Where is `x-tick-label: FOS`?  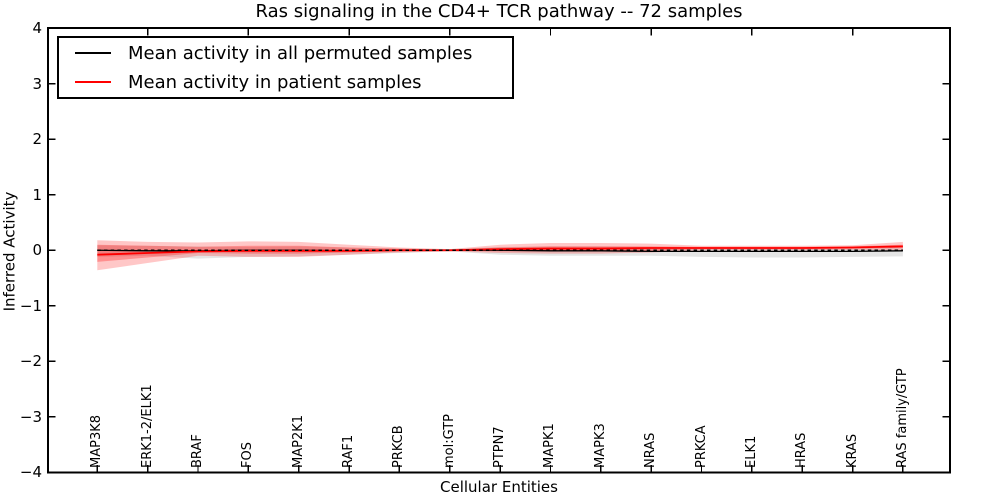
x-tick-label: FOS is located at coordinates (248, 455).